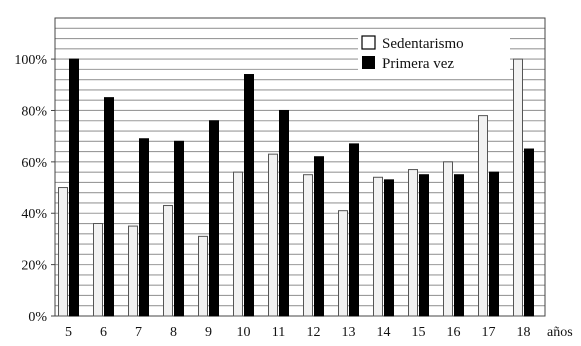  I want to click on x-tick-label: 5, so click(68, 332).